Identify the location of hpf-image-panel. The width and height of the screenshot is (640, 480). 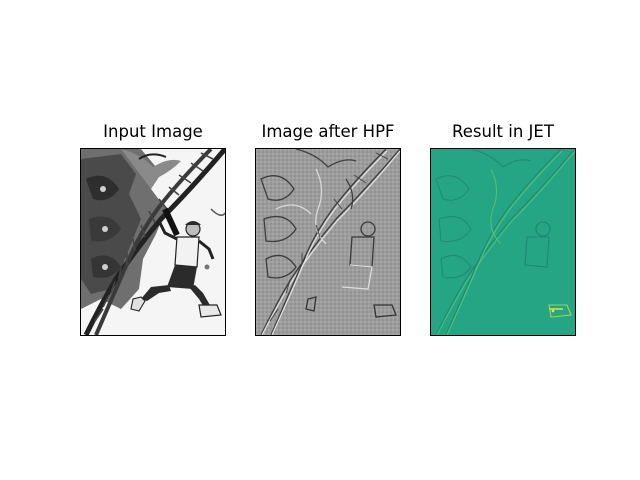
(328, 242).